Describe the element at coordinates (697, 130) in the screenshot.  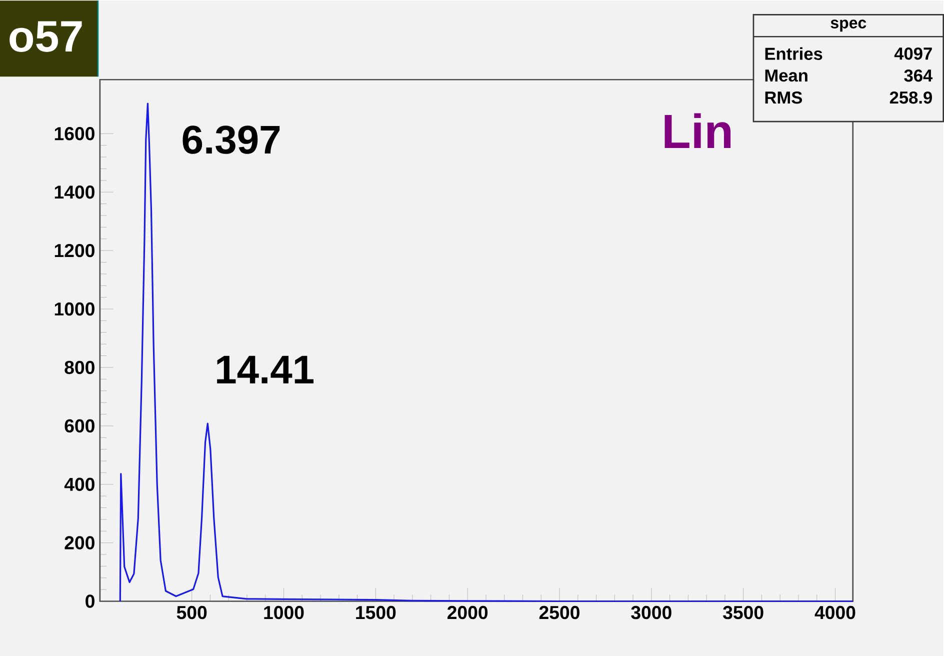
I see `annotation: Lin` at that location.